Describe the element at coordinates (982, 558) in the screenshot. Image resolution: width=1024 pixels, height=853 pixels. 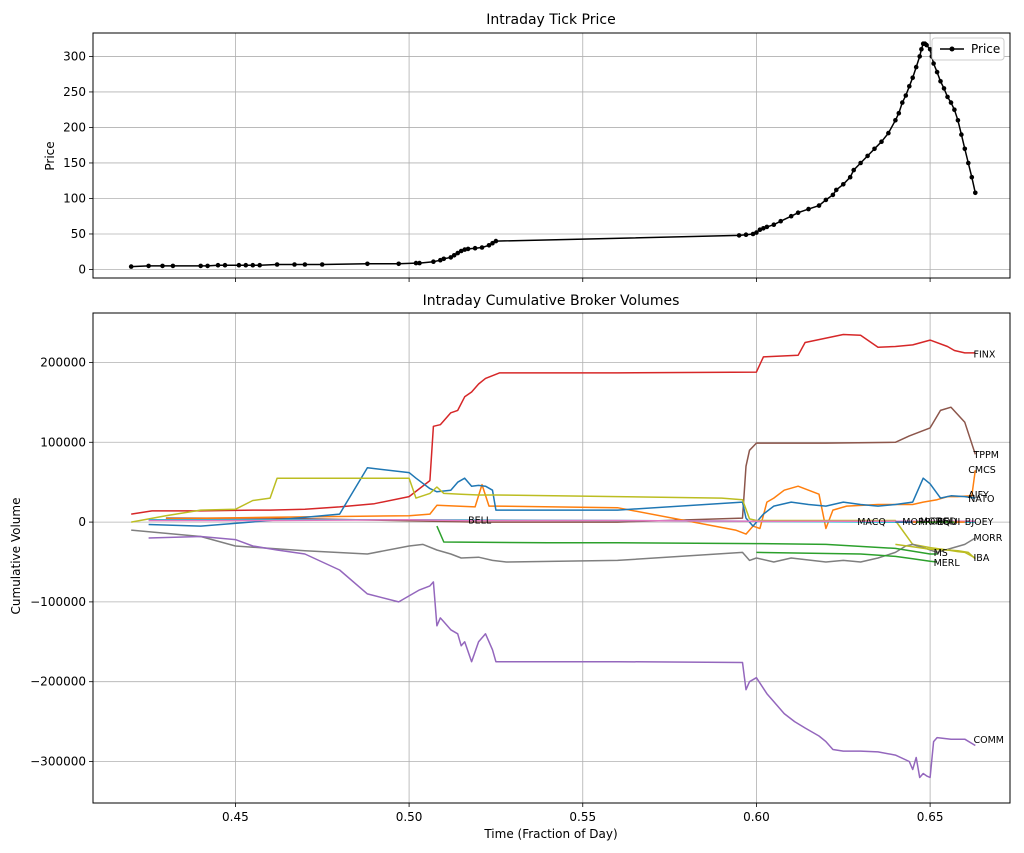
I see `line-label-iba: IBA` at that location.